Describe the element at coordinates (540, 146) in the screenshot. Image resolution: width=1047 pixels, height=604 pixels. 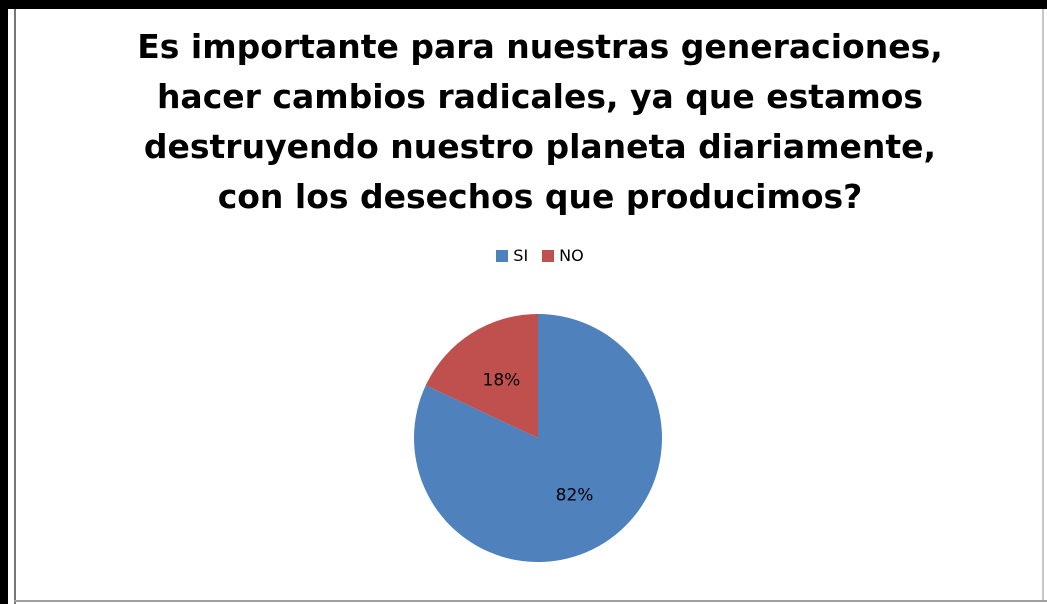
I see `chart-title-line-3: destruyendo nuestro planeta diariamente,` at that location.